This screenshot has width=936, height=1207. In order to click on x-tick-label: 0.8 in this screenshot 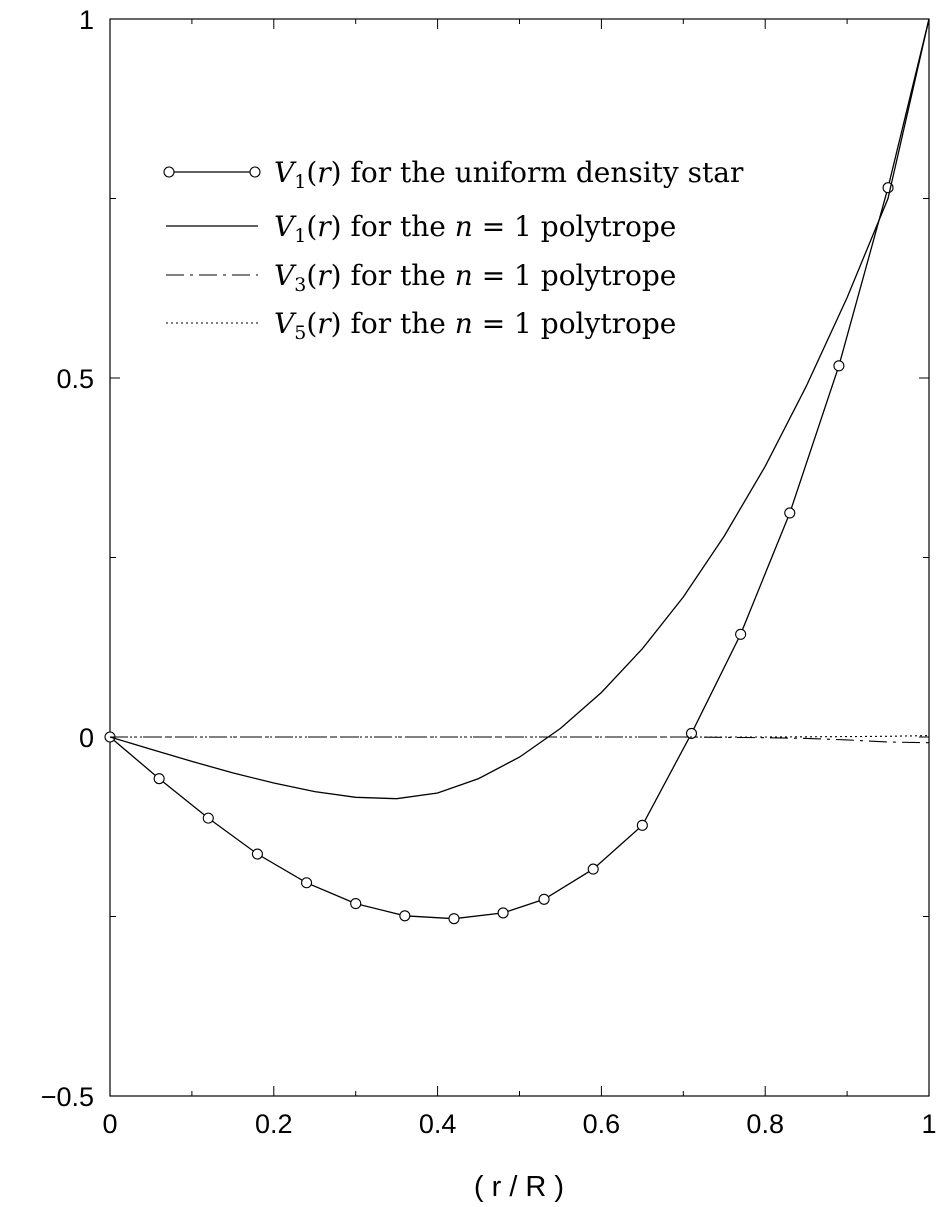, I will do `click(765, 1124)`.